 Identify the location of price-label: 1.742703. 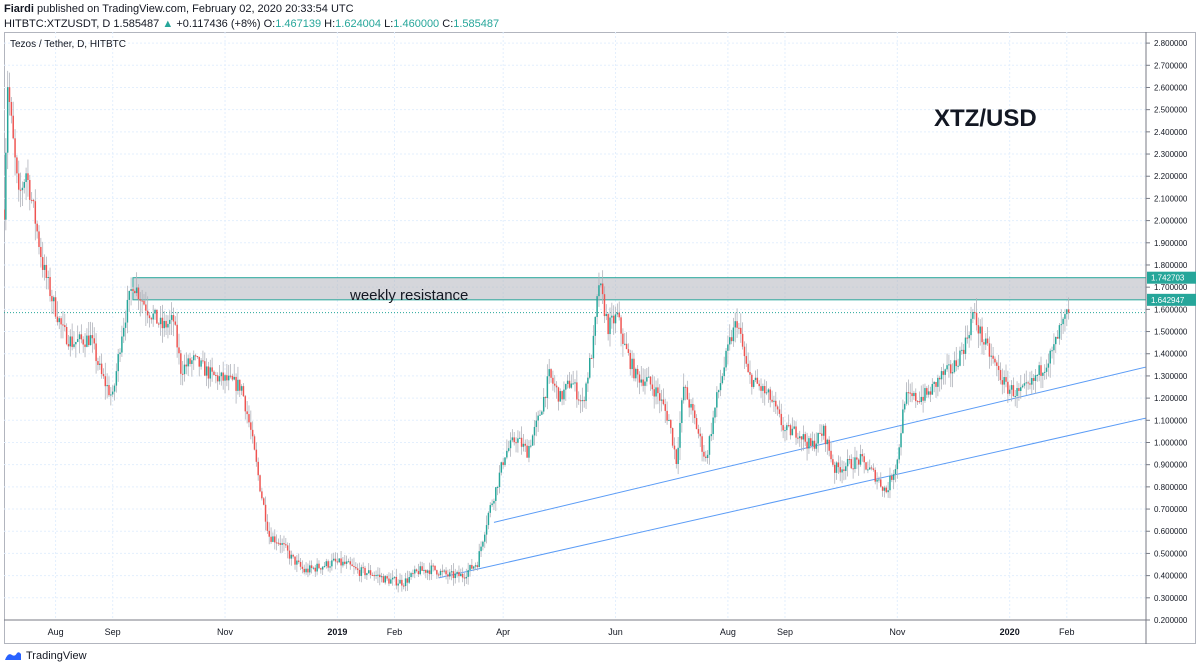
(1168, 278).